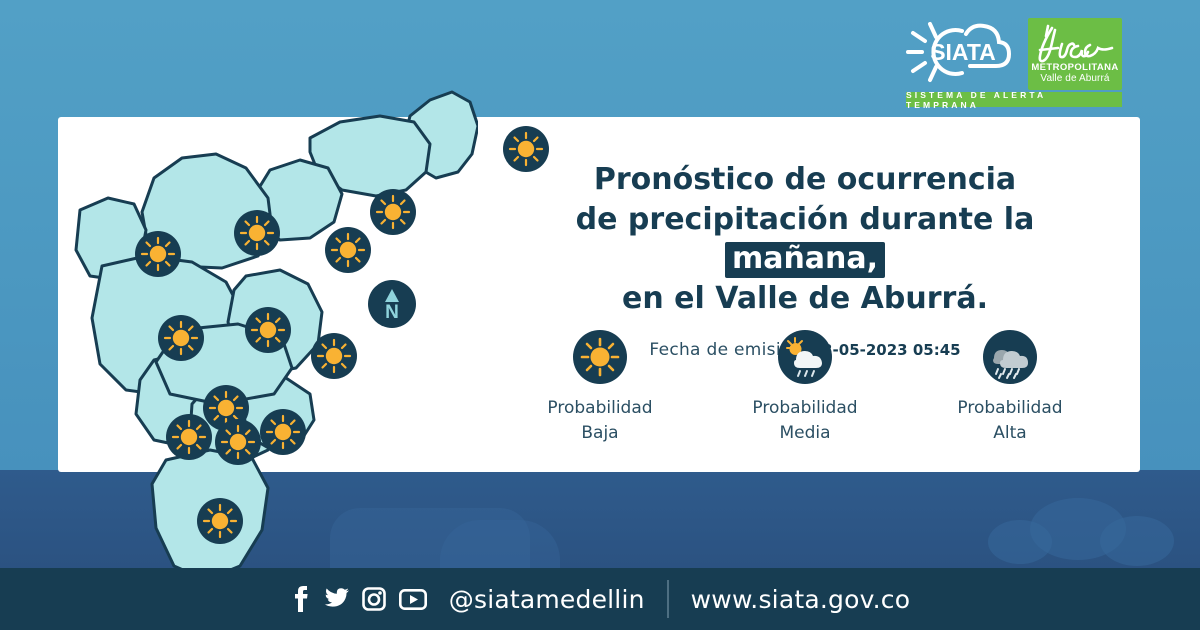 This screenshot has height=630, width=1200. Describe the element at coordinates (600, 408) in the screenshot. I see `legend-baja-line1: Probabilidad` at that location.